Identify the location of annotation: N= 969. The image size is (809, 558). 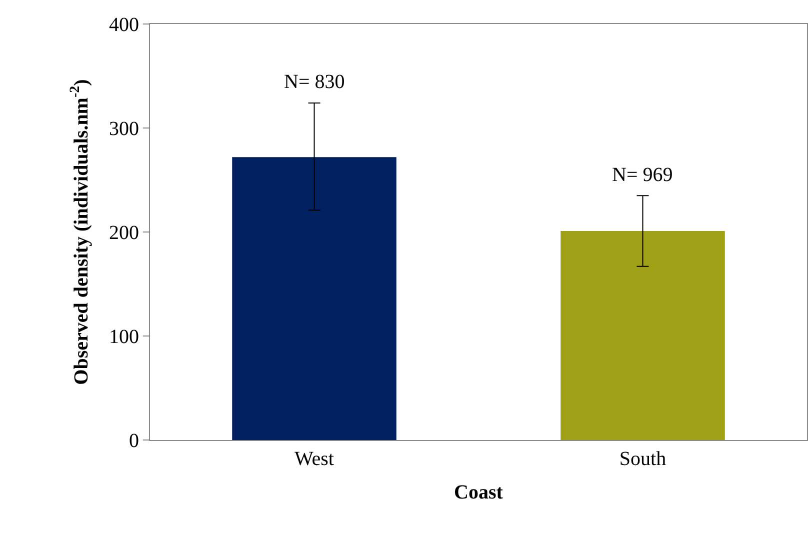
(642, 175).